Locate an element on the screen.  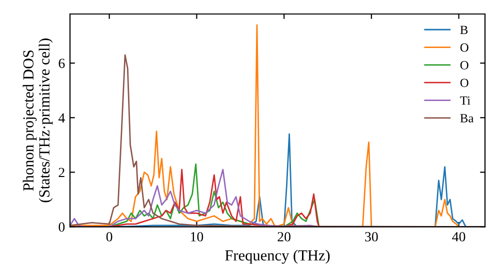
y-tick-label: 0 is located at coordinates (61, 227).